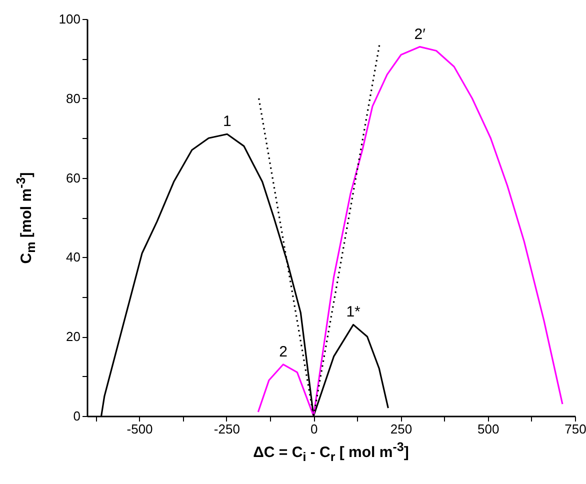 This screenshot has width=586, height=484. I want to click on y-tick-label: 0, so click(76, 416).